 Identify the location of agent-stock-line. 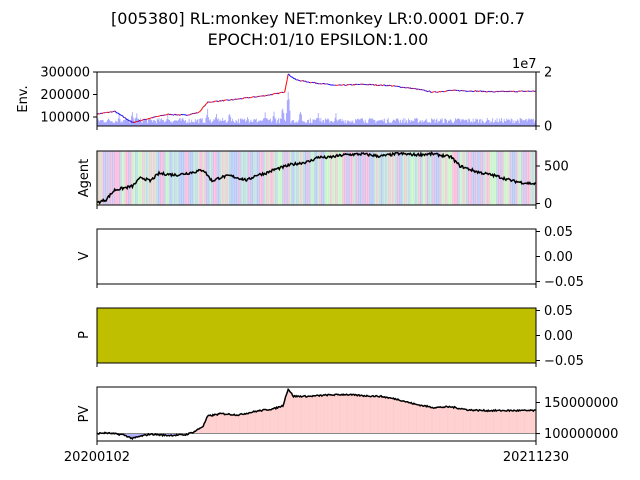
(316, 178).